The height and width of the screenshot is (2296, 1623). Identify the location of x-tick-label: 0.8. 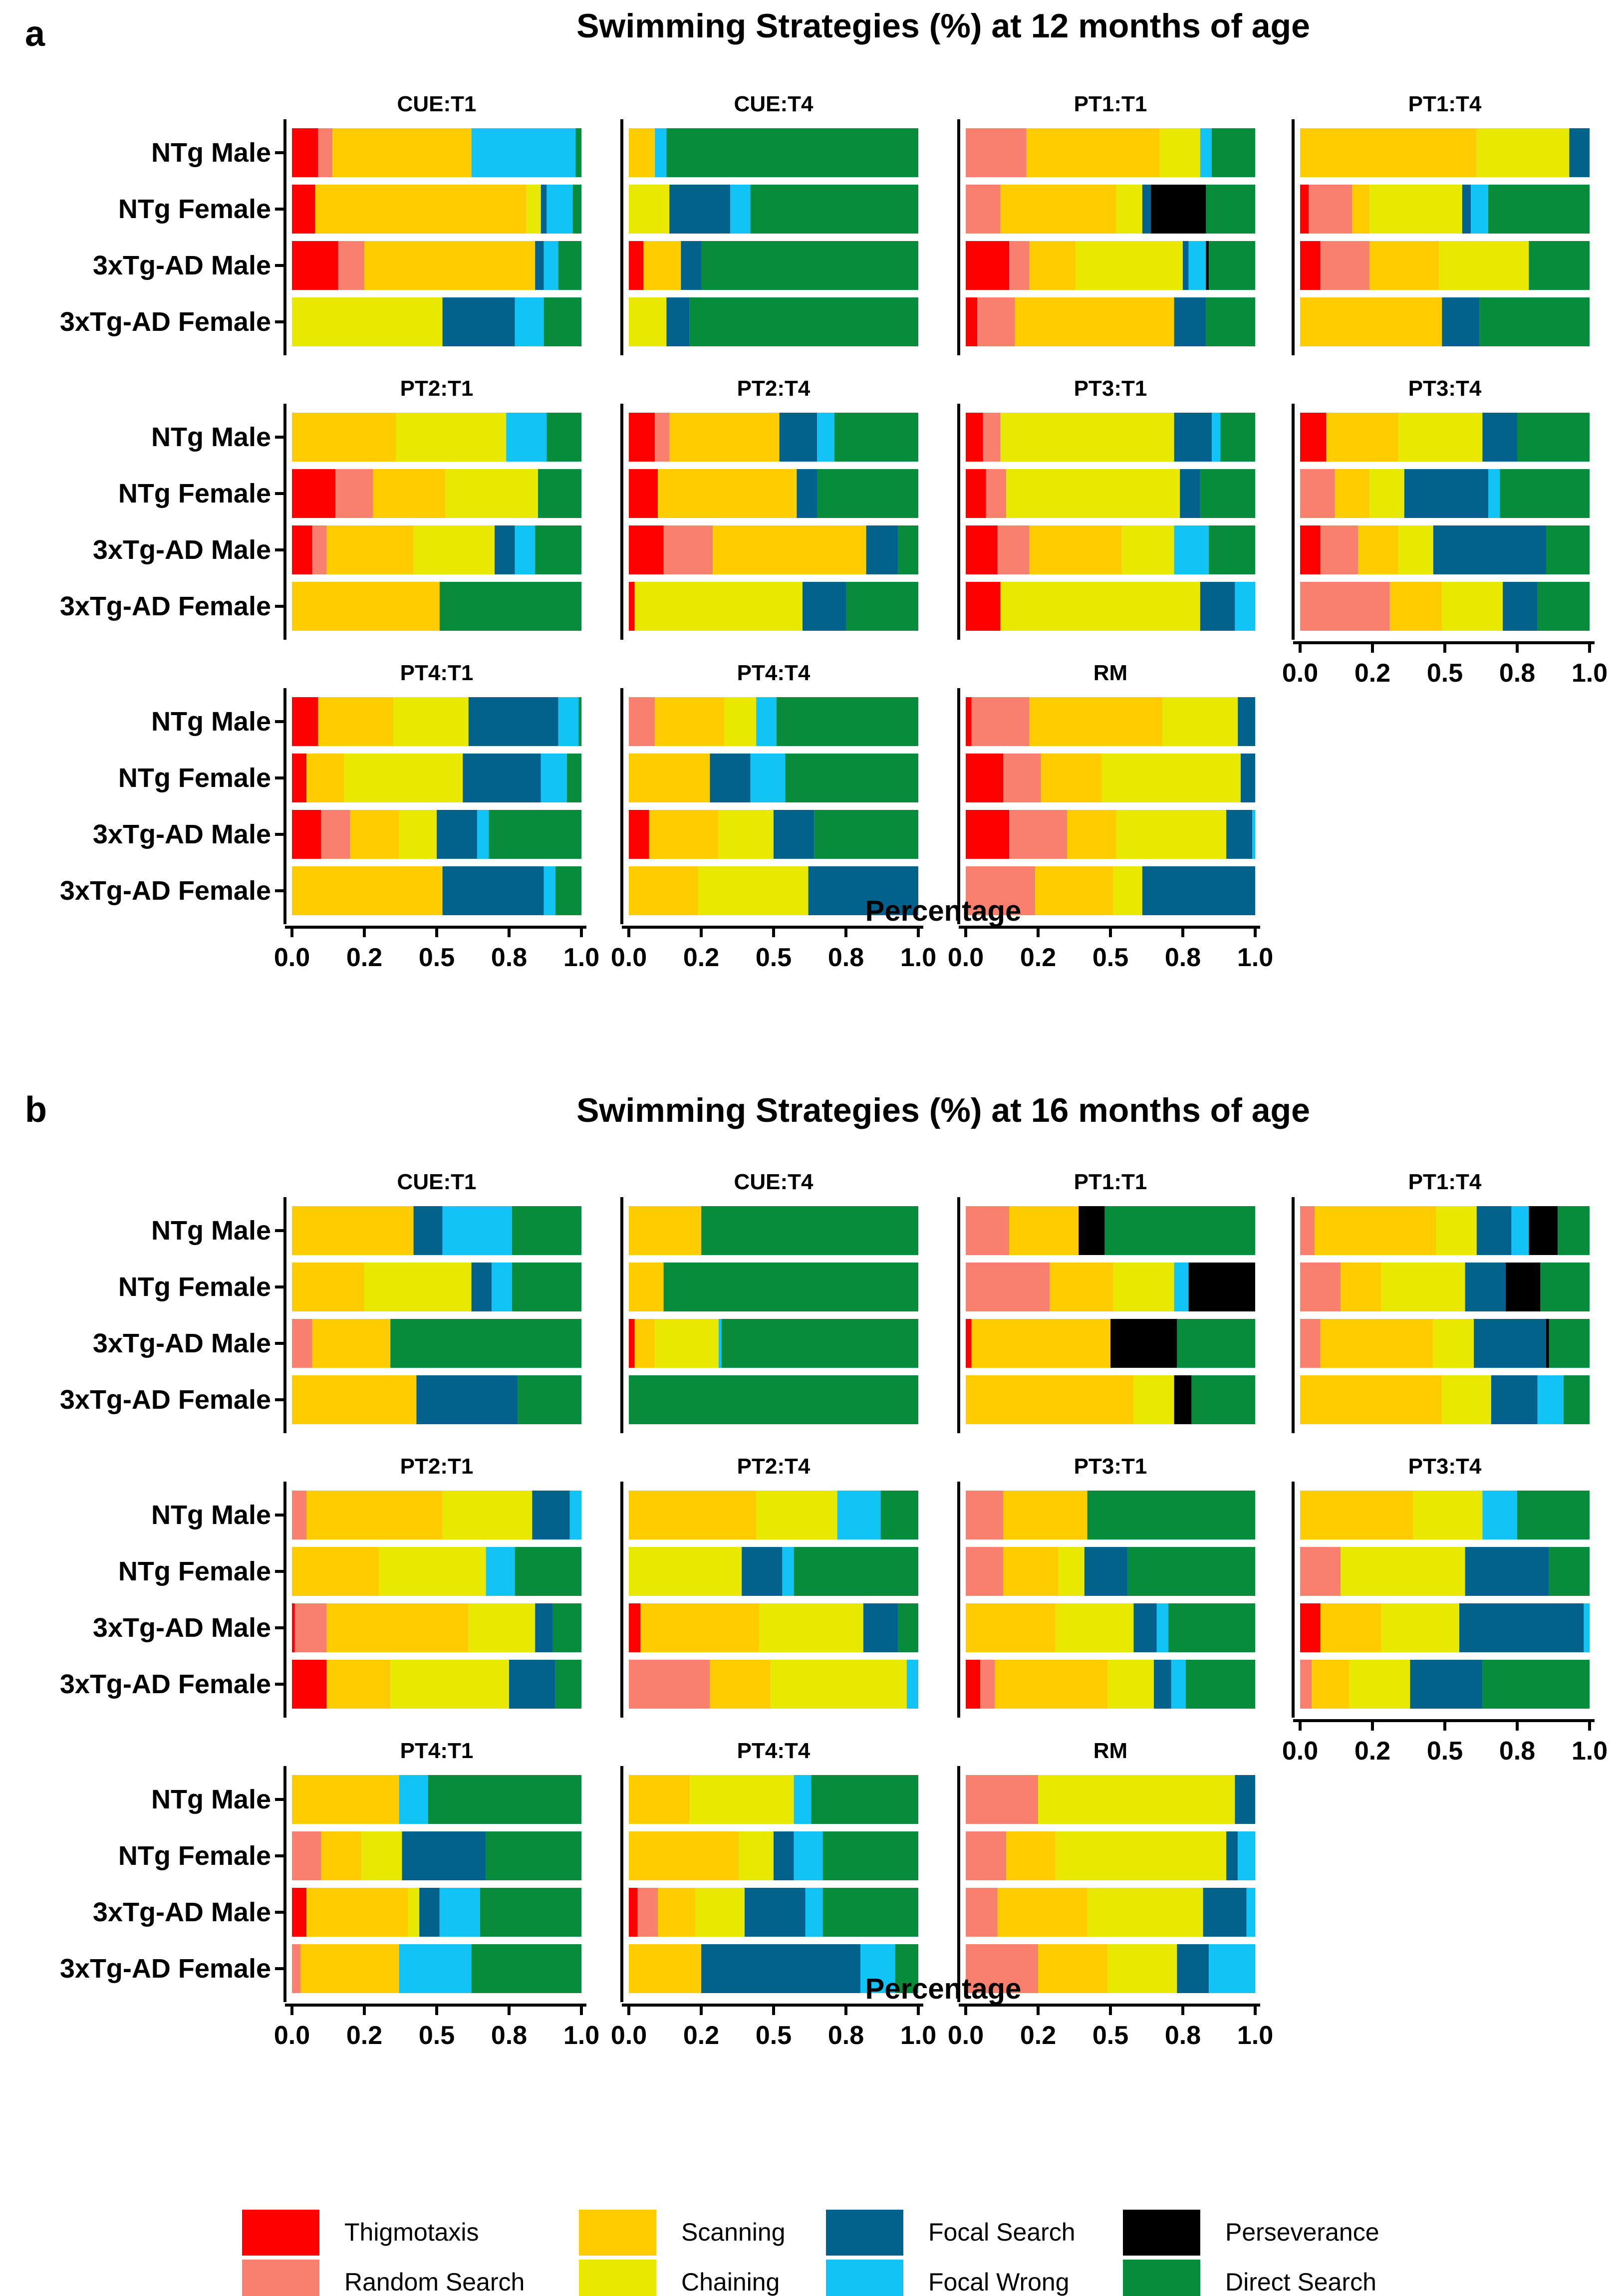
(1517, 674).